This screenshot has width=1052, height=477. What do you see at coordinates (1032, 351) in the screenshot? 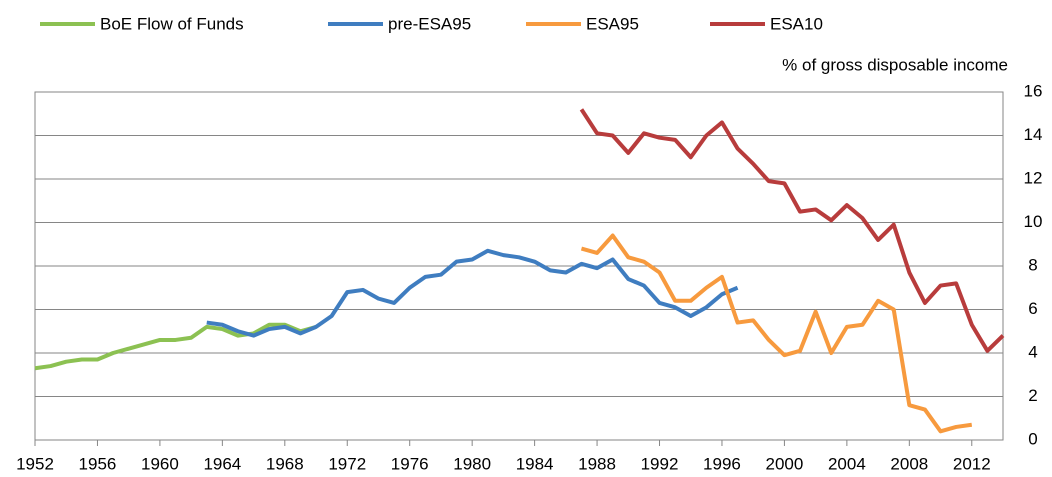
I see `y-tick-label: 4` at bounding box center [1032, 351].